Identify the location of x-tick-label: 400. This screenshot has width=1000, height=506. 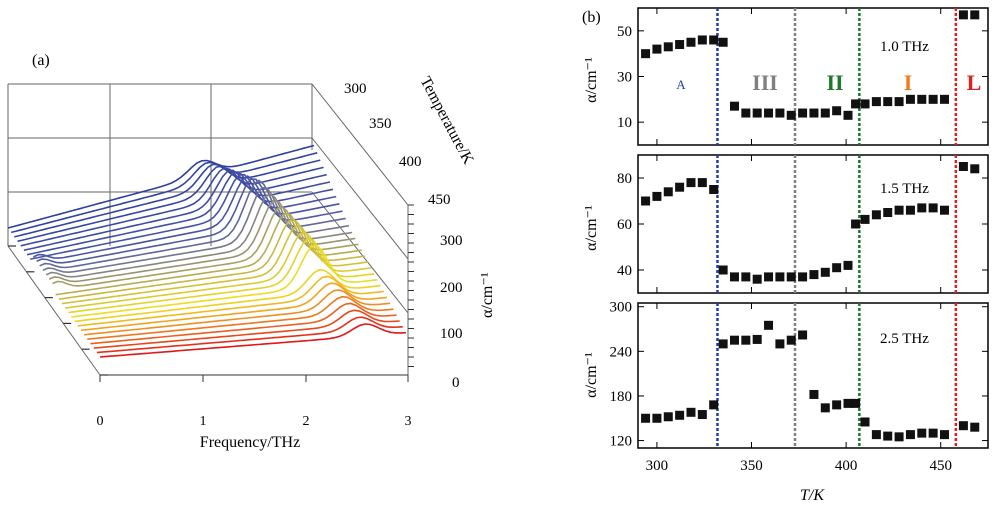
(846, 466).